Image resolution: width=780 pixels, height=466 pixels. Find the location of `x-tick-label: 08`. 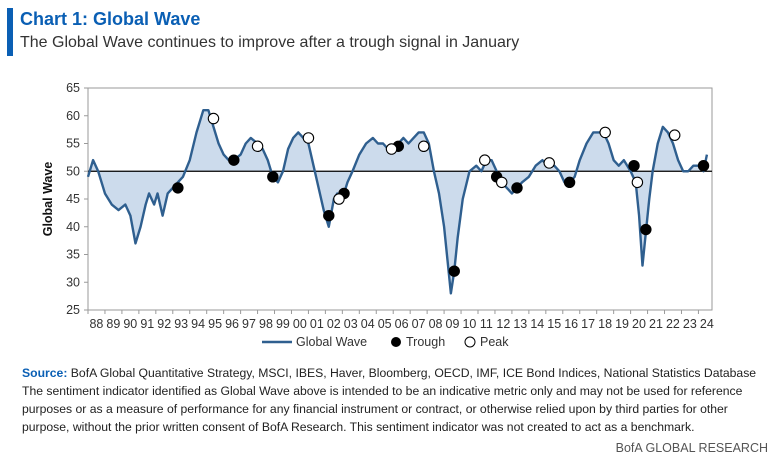

x-tick-label: 08 is located at coordinates (436, 324).